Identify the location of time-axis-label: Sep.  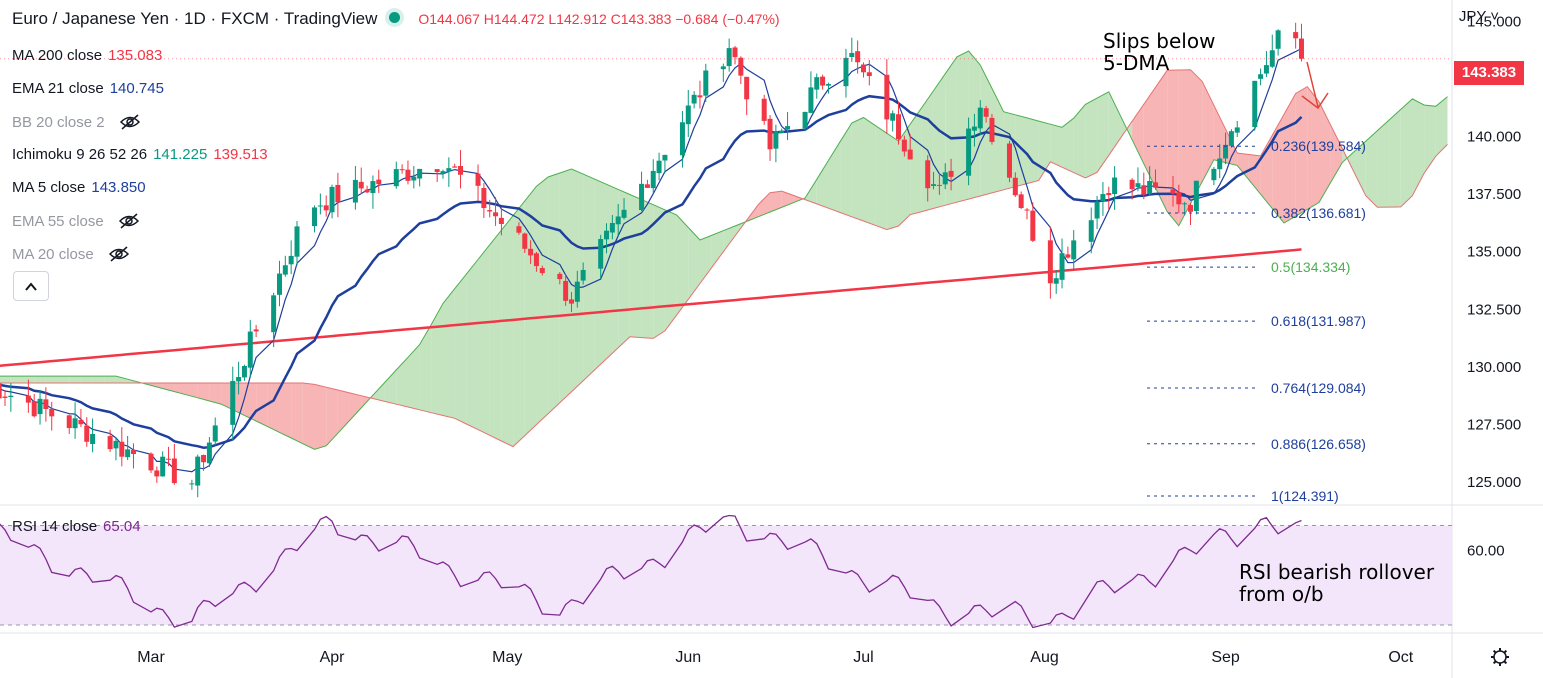
(1225, 657).